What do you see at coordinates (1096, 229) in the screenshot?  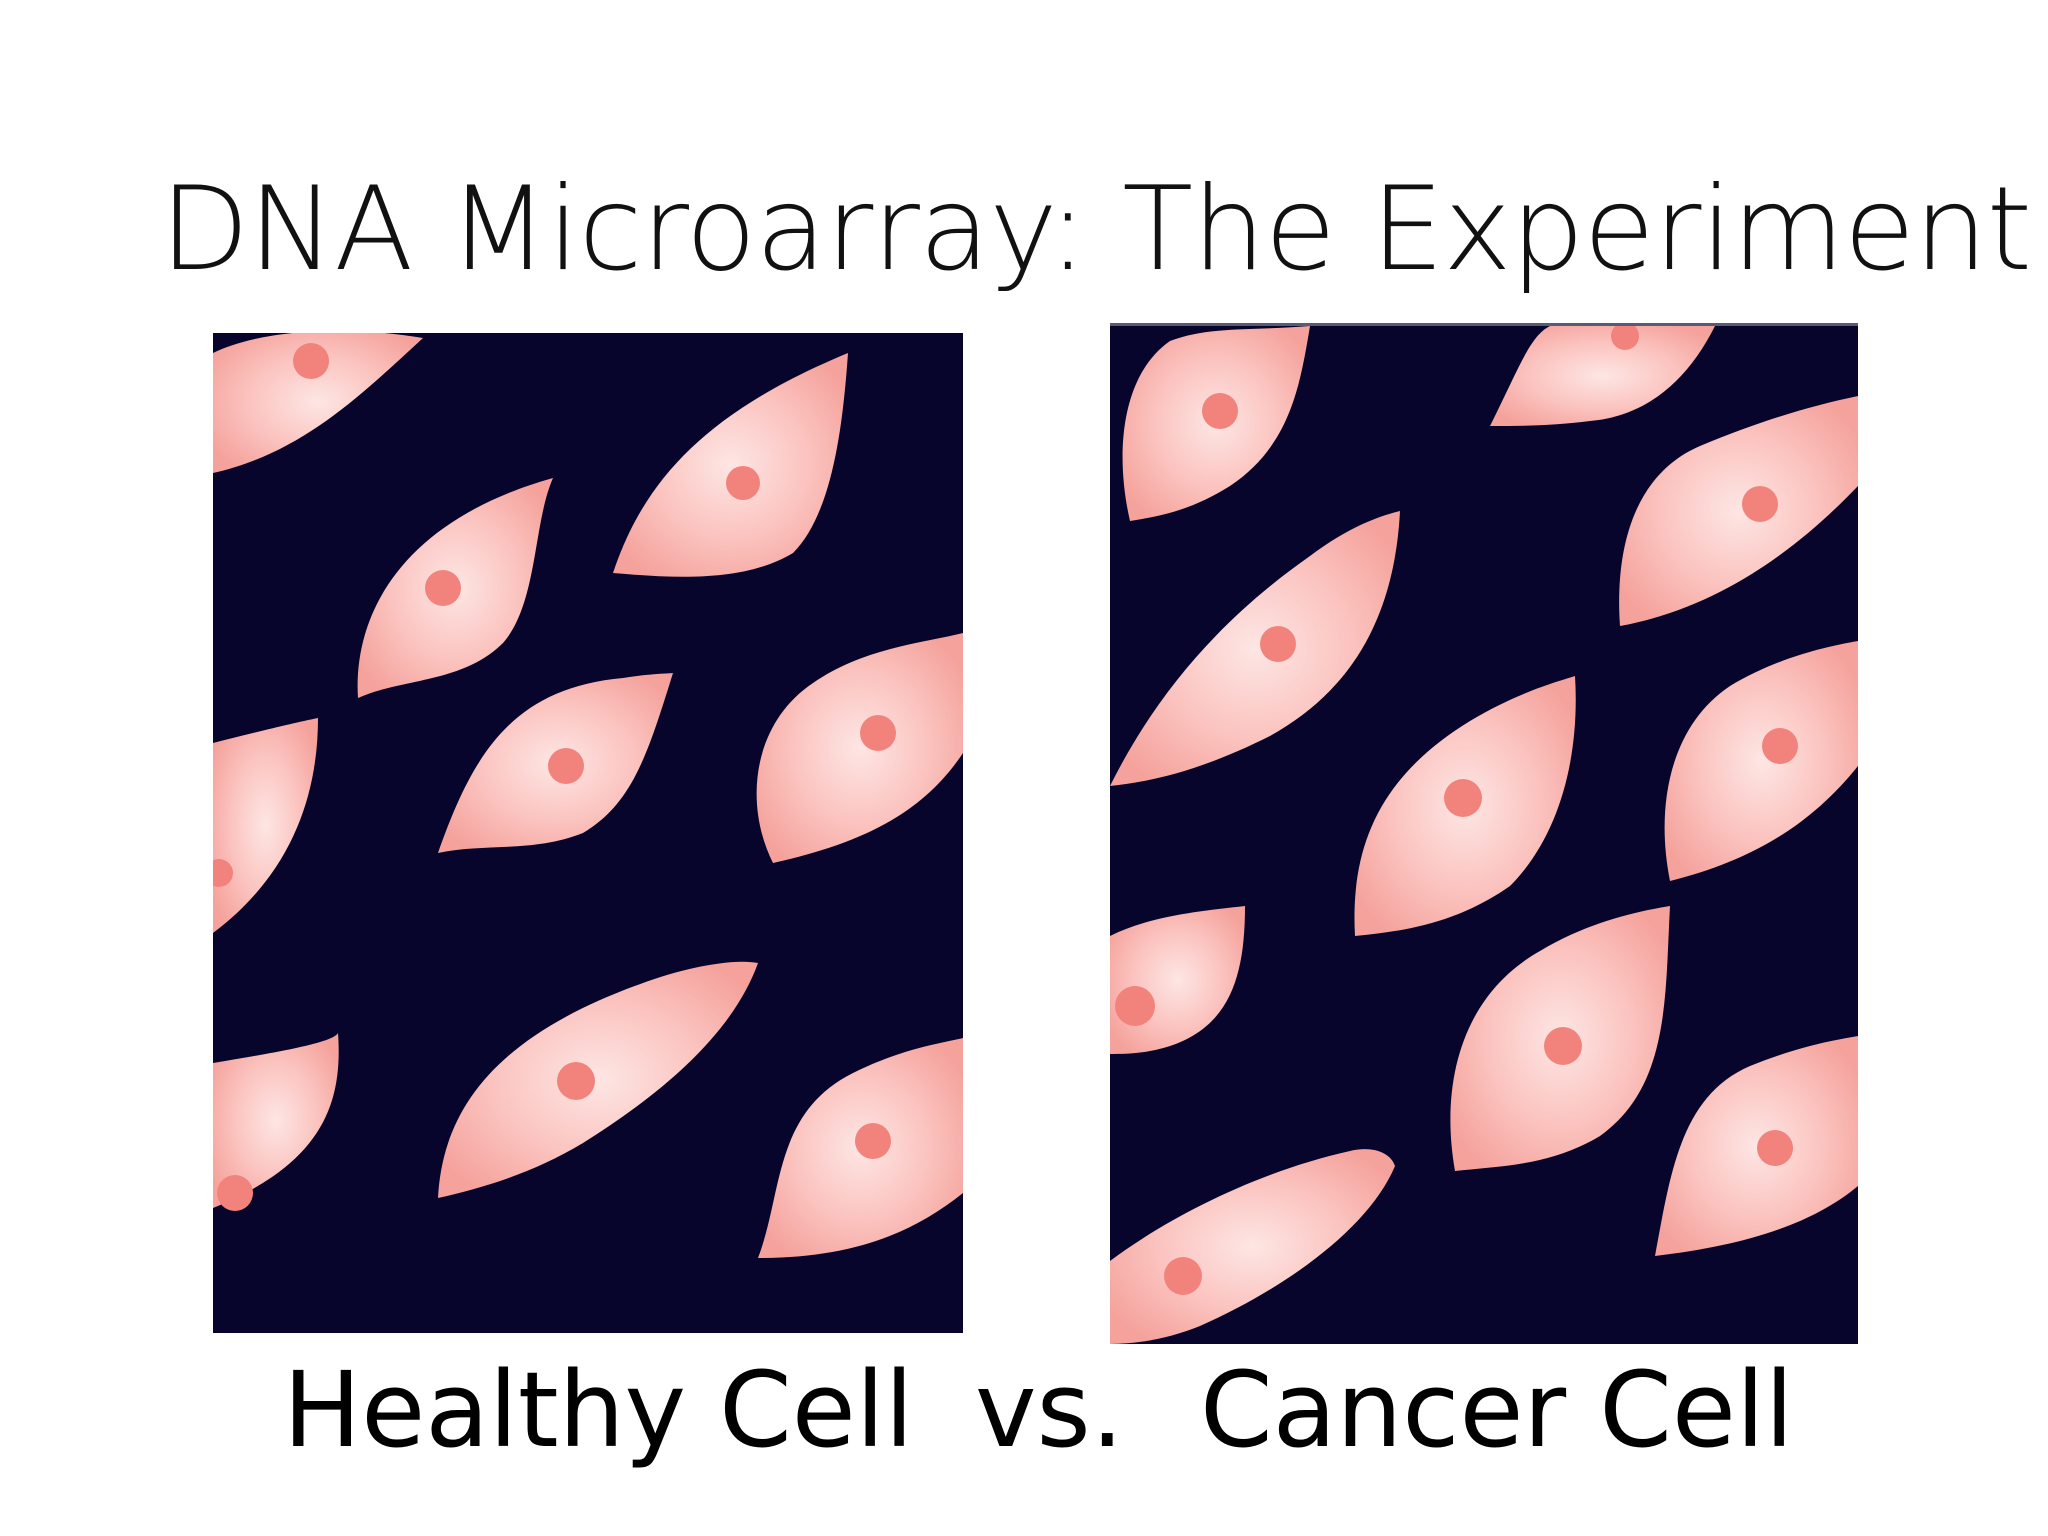 I see `slide-title: DNA Microarray: The Experiment` at bounding box center [1096, 229].